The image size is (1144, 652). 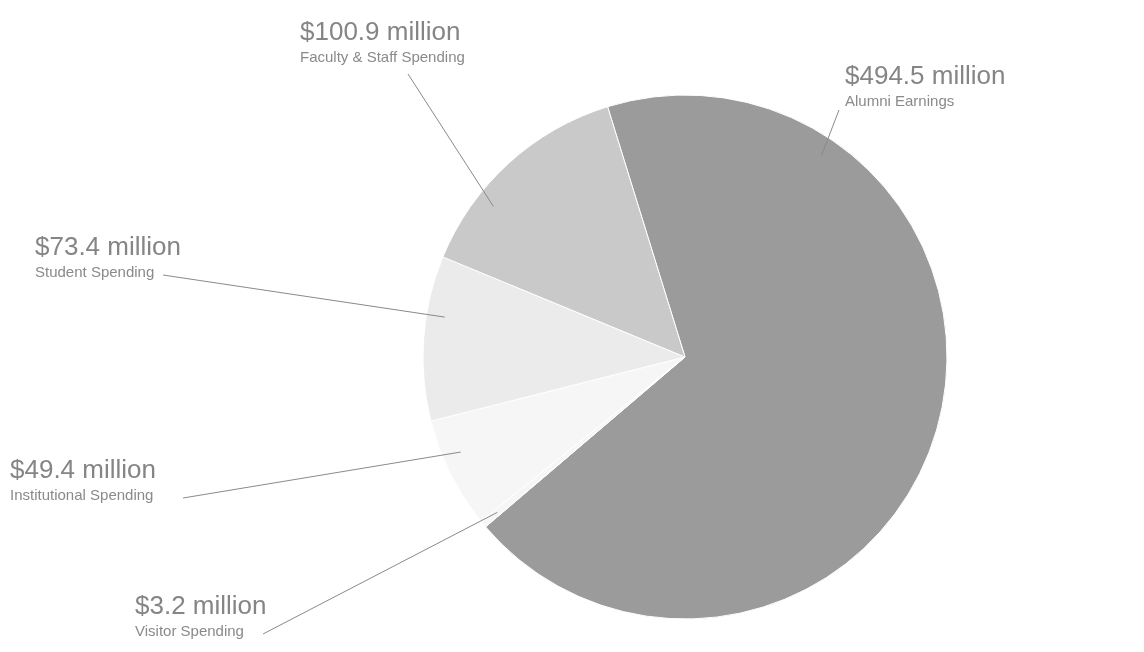 What do you see at coordinates (83, 469) in the screenshot?
I see `data-label: $49.4 million` at bounding box center [83, 469].